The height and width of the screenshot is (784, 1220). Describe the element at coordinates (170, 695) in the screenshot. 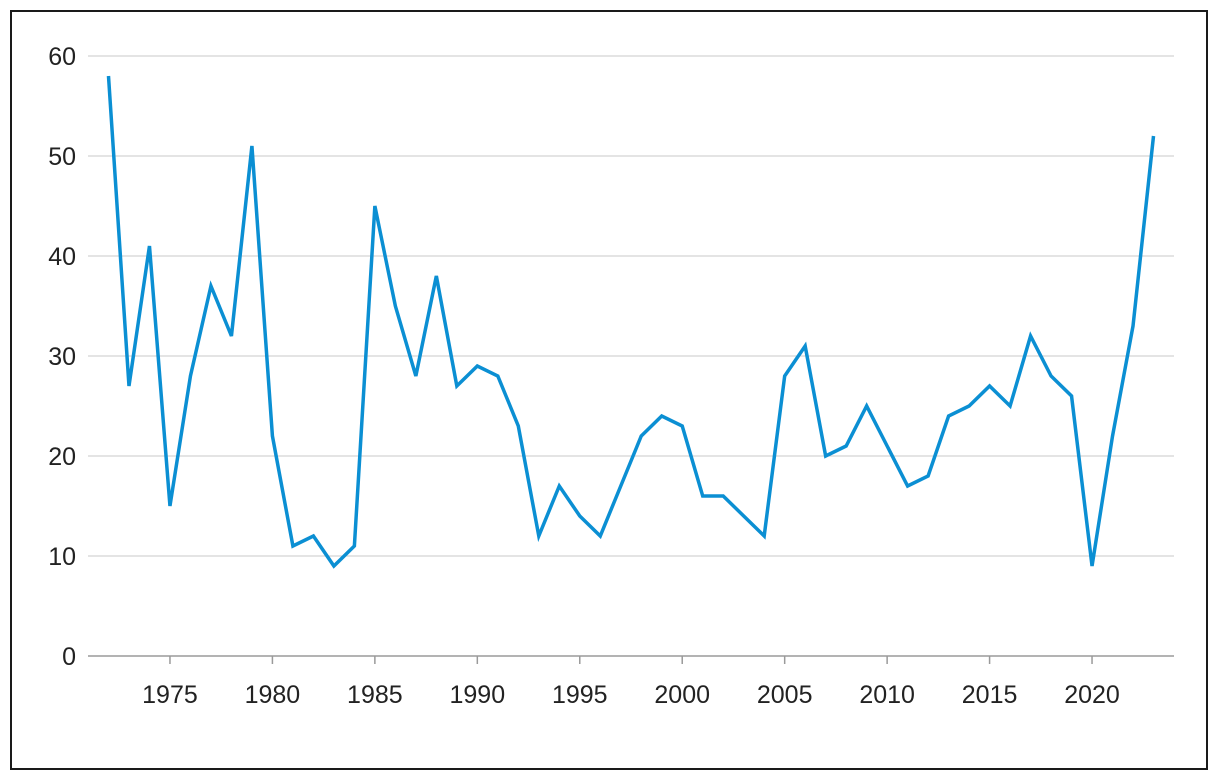

I see `x-tick-label: 1975` at that location.